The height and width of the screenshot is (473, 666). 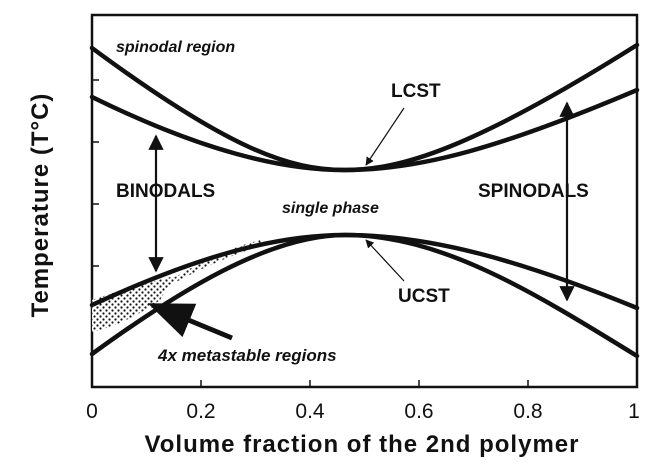 I want to click on ucst-pointer-arrow, so click(x=385, y=260).